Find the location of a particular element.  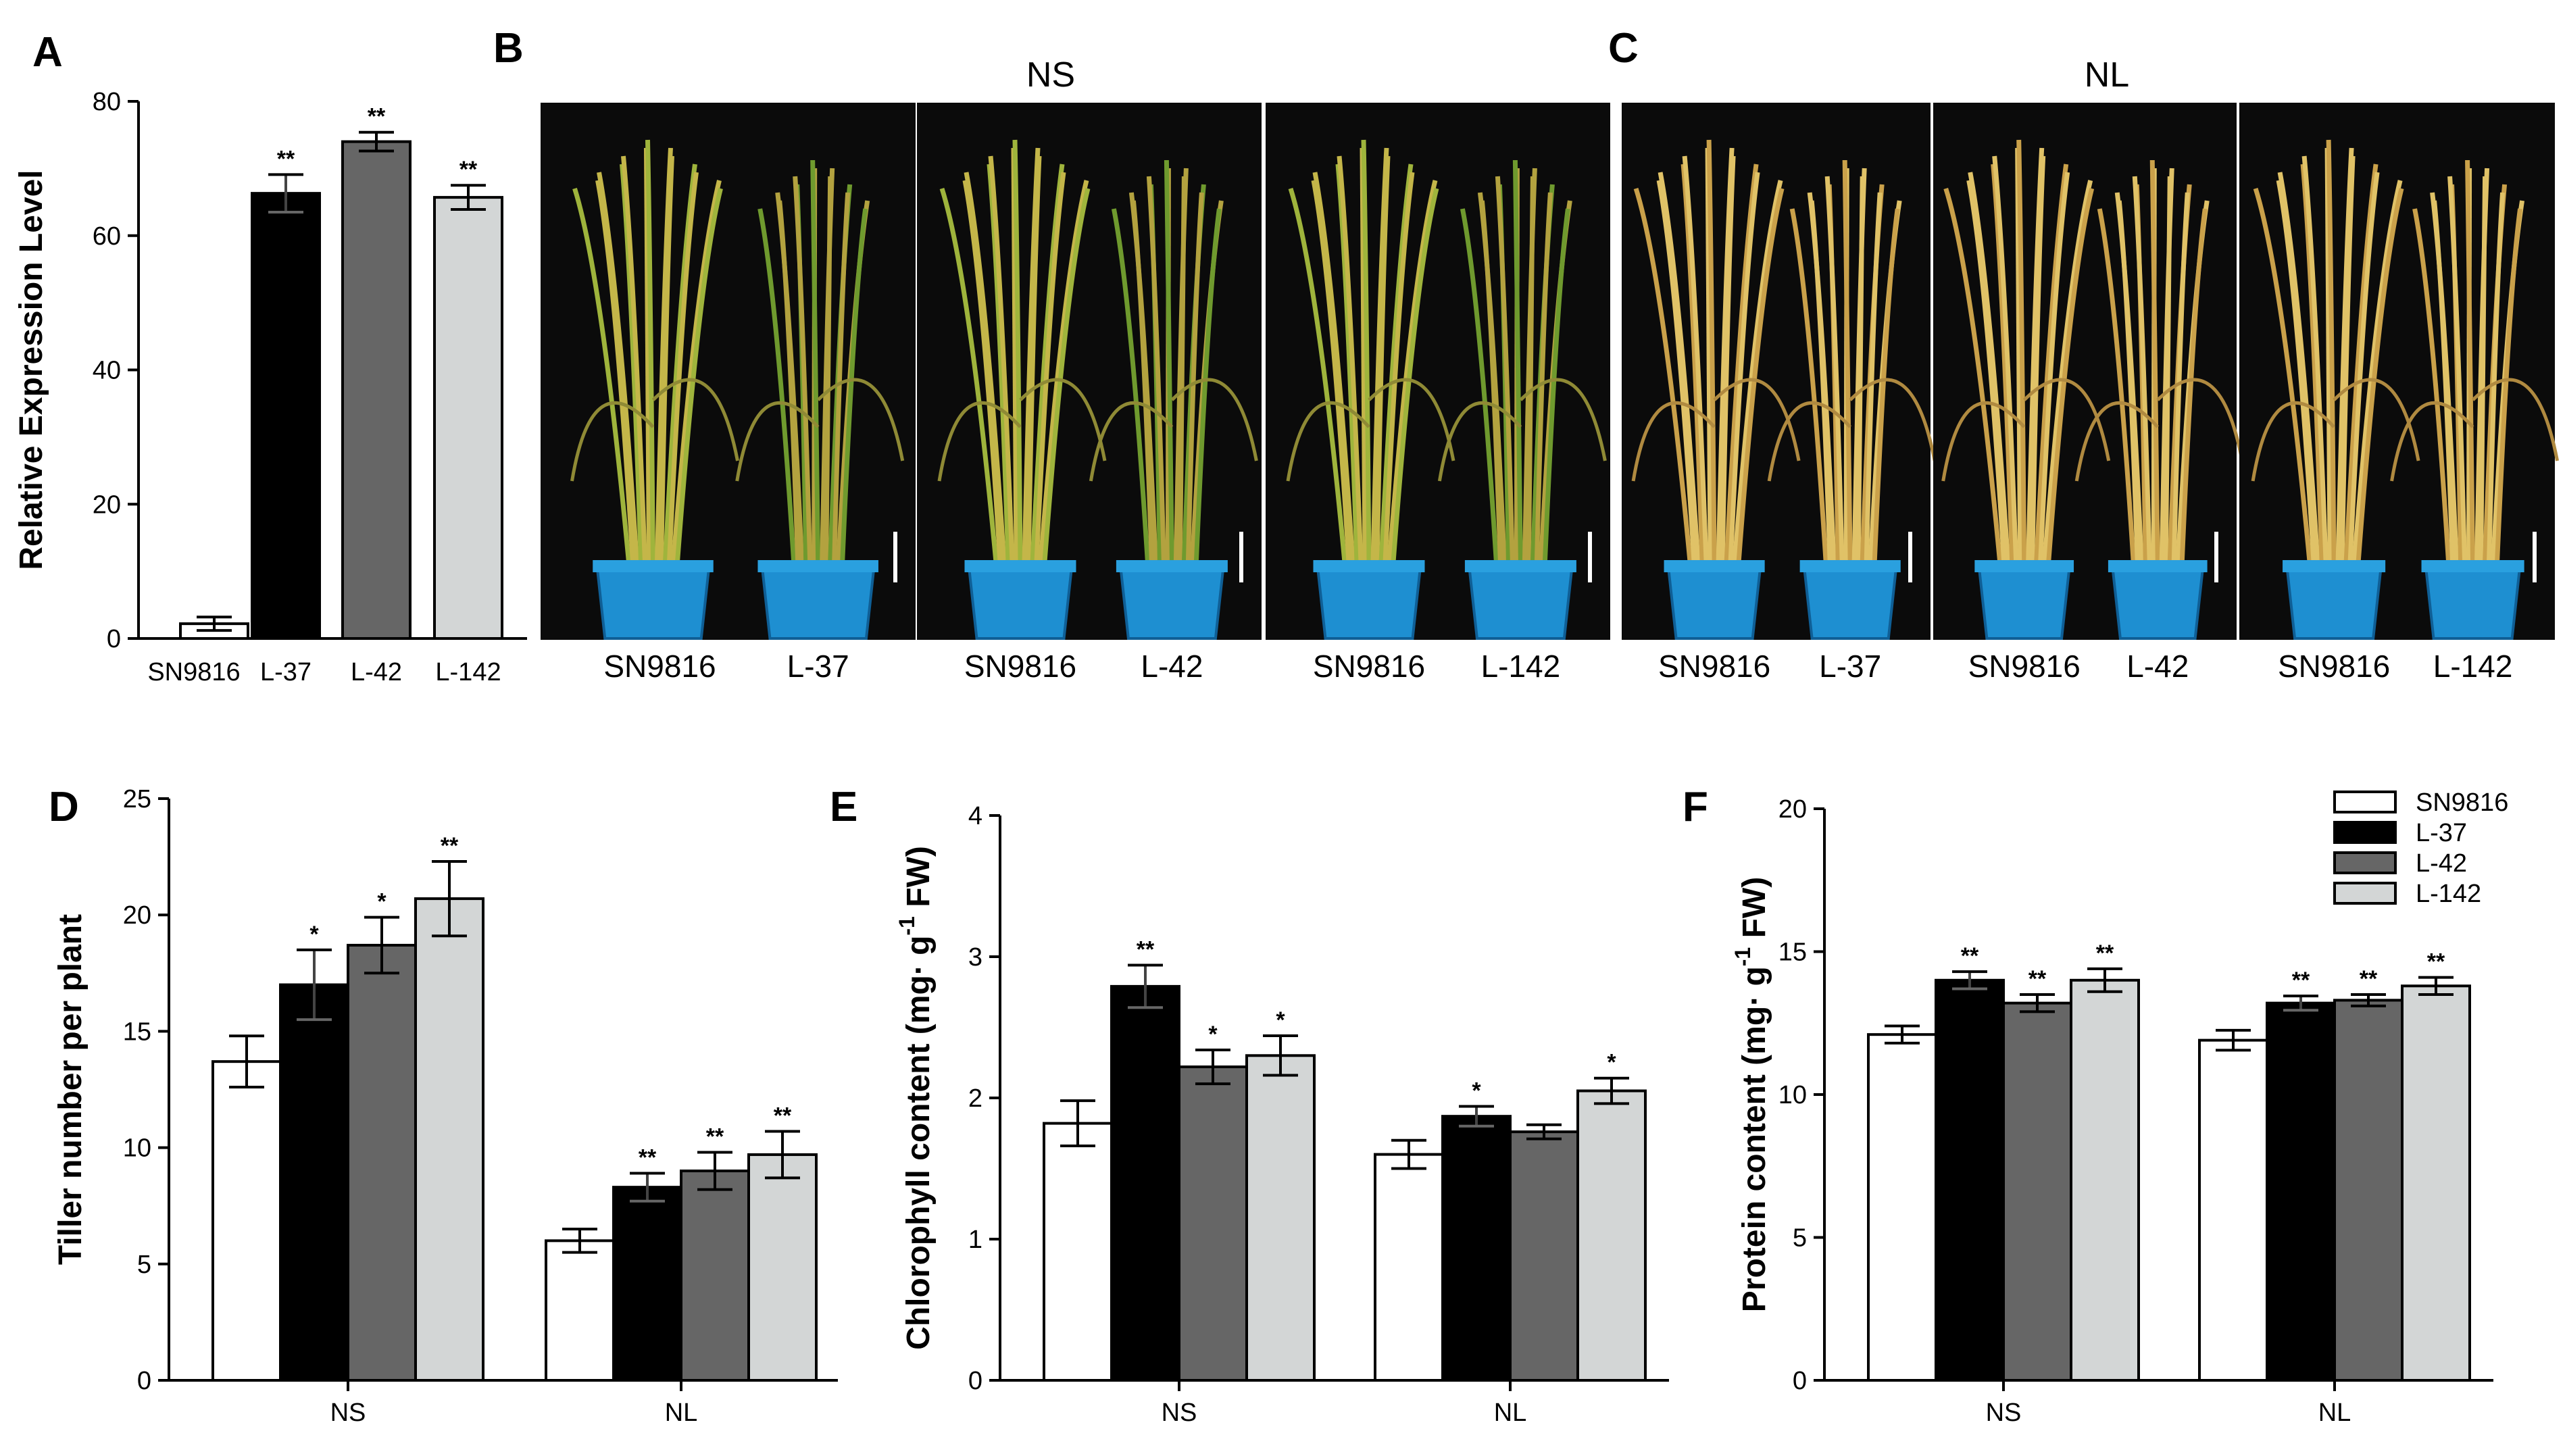

y-tick-label: 20 is located at coordinates (1792, 809).